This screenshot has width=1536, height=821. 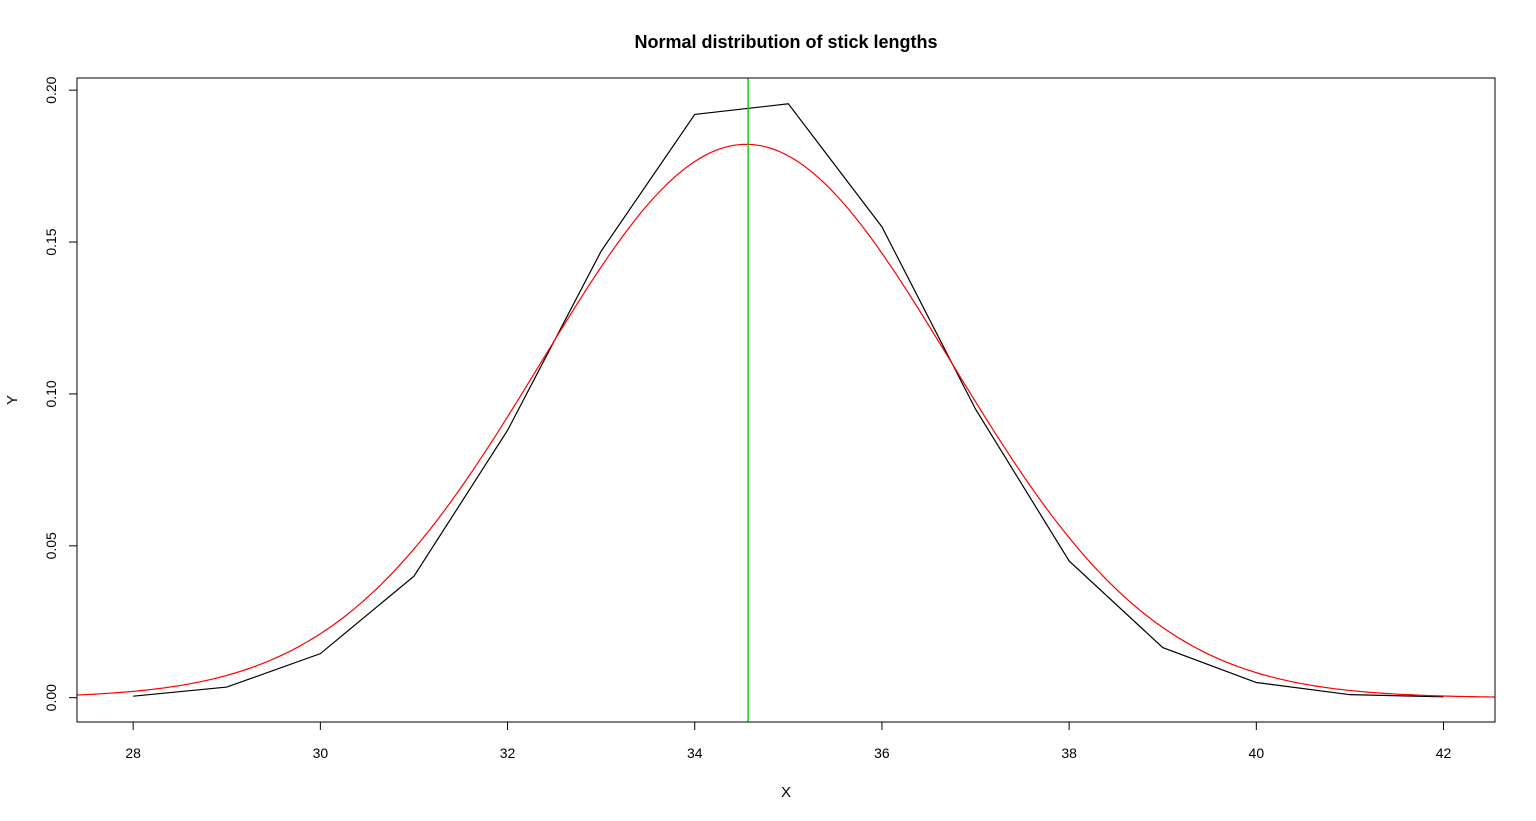 I want to click on x-axis: 28 30 32 34 36 38 40 42, so click(x=788, y=741).